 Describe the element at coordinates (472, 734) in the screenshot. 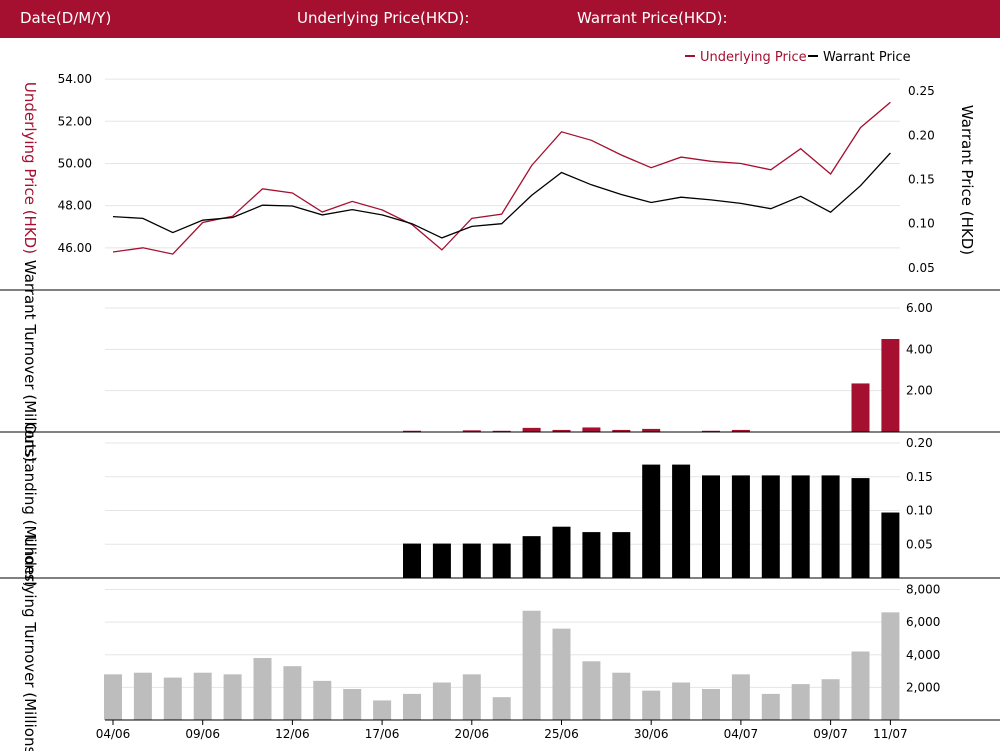

I see `x-axis-tick-label: 20/06` at that location.